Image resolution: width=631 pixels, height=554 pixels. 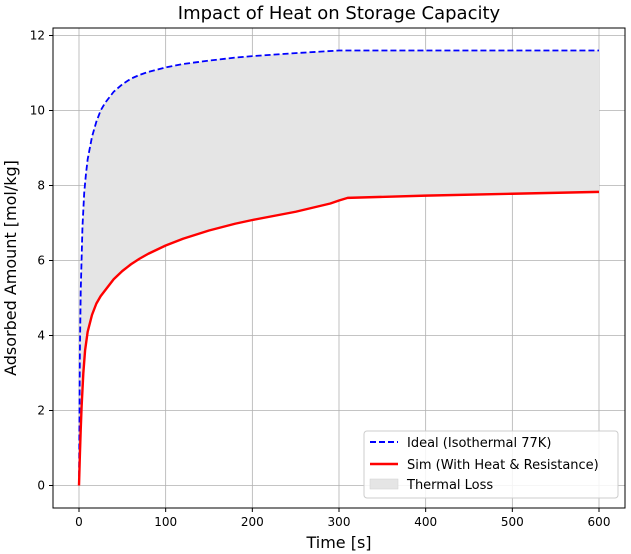 What do you see at coordinates (599, 522) in the screenshot?
I see `x-tick-label: 600` at bounding box center [599, 522].